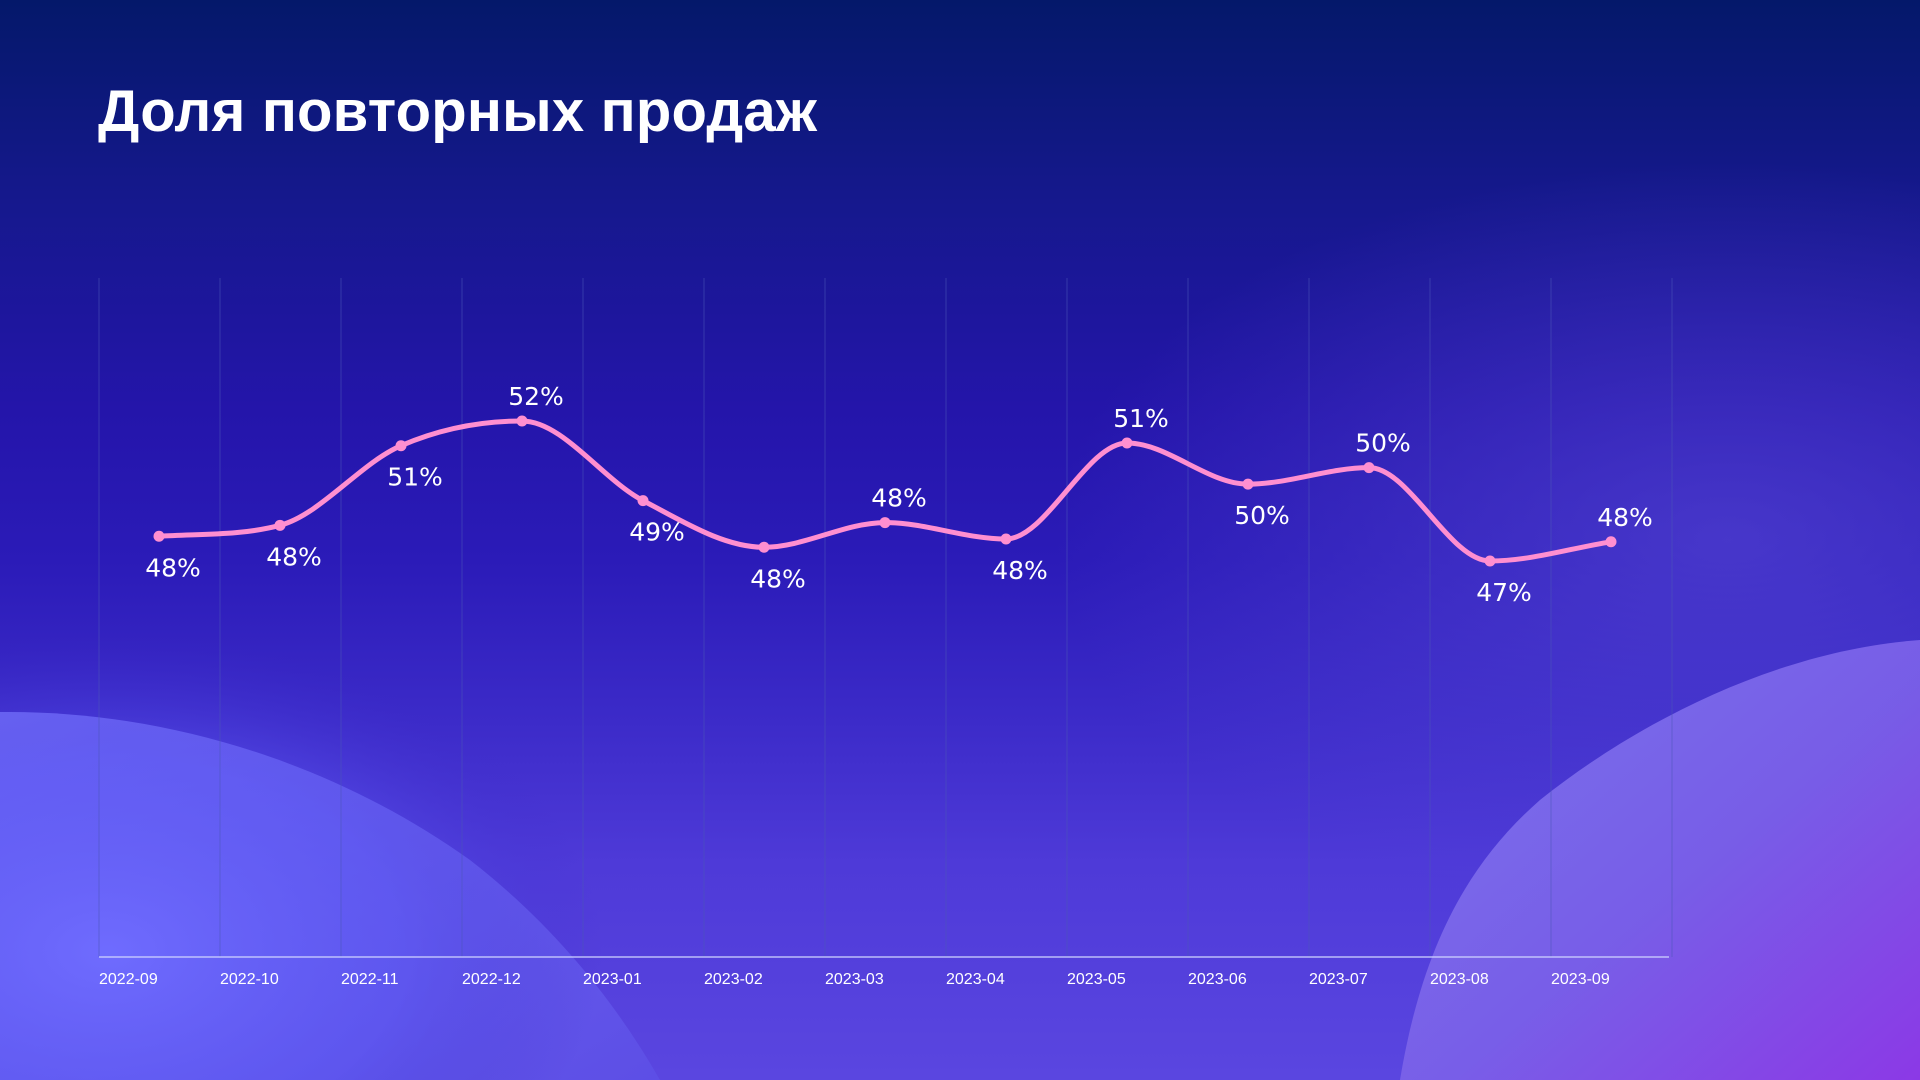 The height and width of the screenshot is (1080, 1920). I want to click on page-title: Доля повторных продаж, so click(458, 111).